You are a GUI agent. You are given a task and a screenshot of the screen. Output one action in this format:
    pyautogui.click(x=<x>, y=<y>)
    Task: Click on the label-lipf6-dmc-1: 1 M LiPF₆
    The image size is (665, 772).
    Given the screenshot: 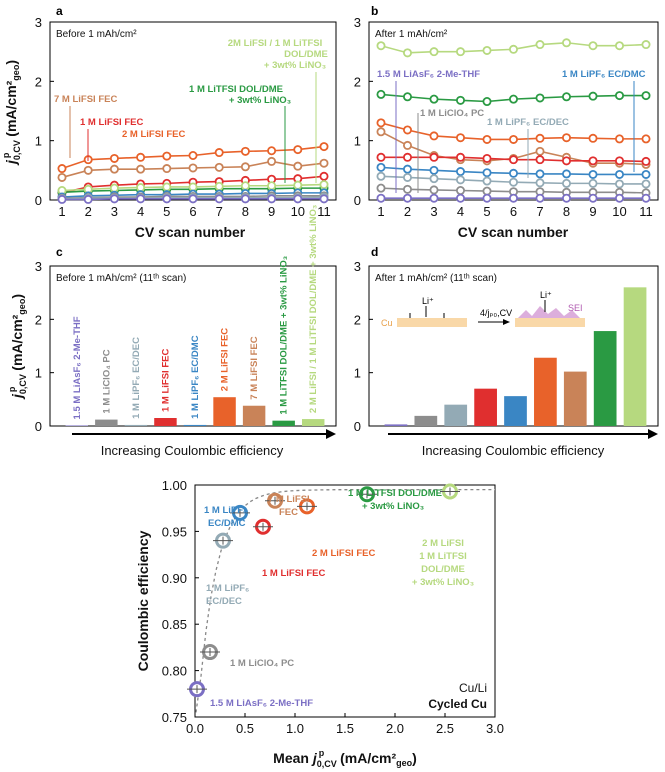 What is the action you would take?
    pyautogui.click(x=225, y=510)
    